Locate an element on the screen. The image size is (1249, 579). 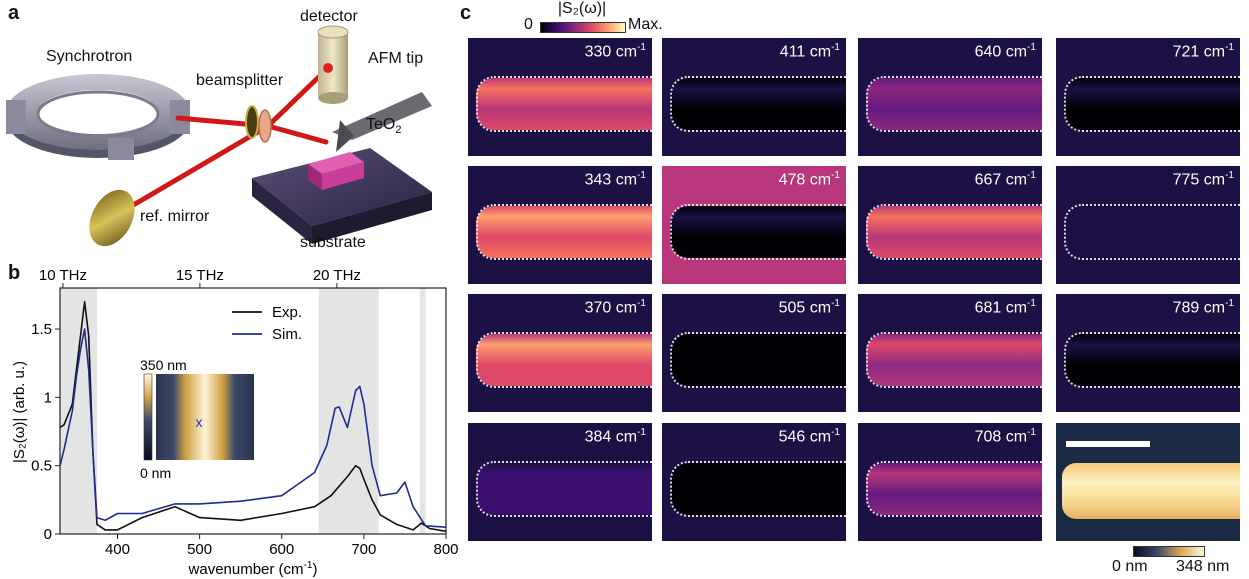
shaded-region is located at coordinates (422, 411).